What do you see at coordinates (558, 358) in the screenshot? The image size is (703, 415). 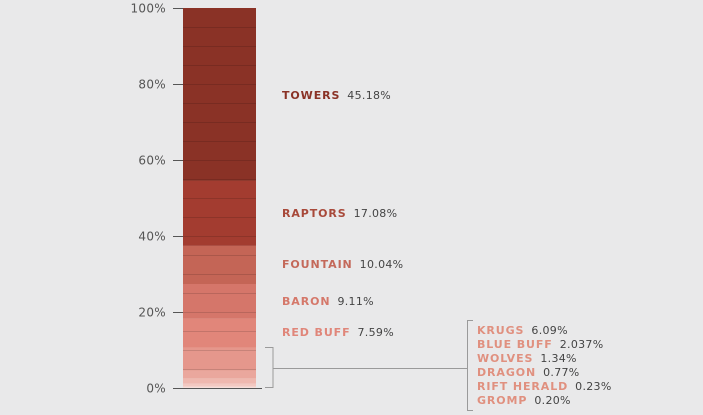 I see `value-label: 1.34%` at bounding box center [558, 358].